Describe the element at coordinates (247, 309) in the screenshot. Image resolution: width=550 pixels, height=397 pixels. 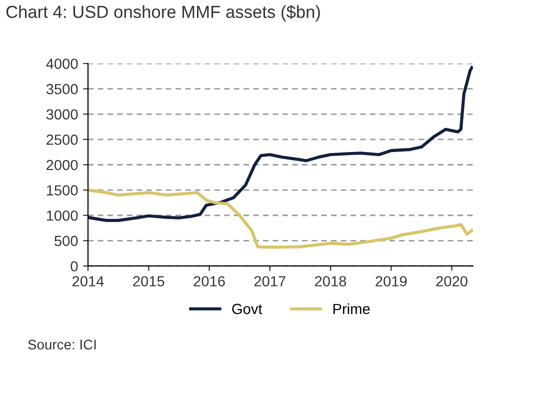
I see `legend-label: Govt` at that location.